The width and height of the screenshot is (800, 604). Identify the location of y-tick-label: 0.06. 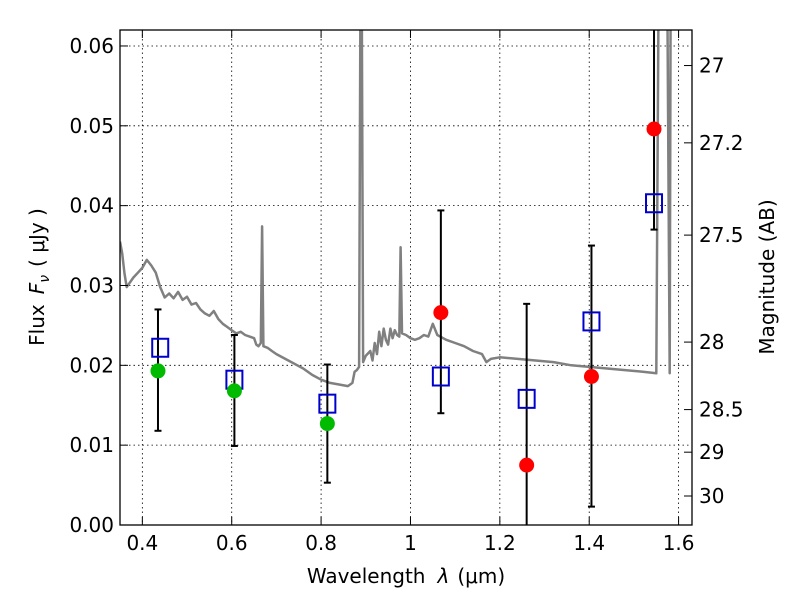
(91, 46).